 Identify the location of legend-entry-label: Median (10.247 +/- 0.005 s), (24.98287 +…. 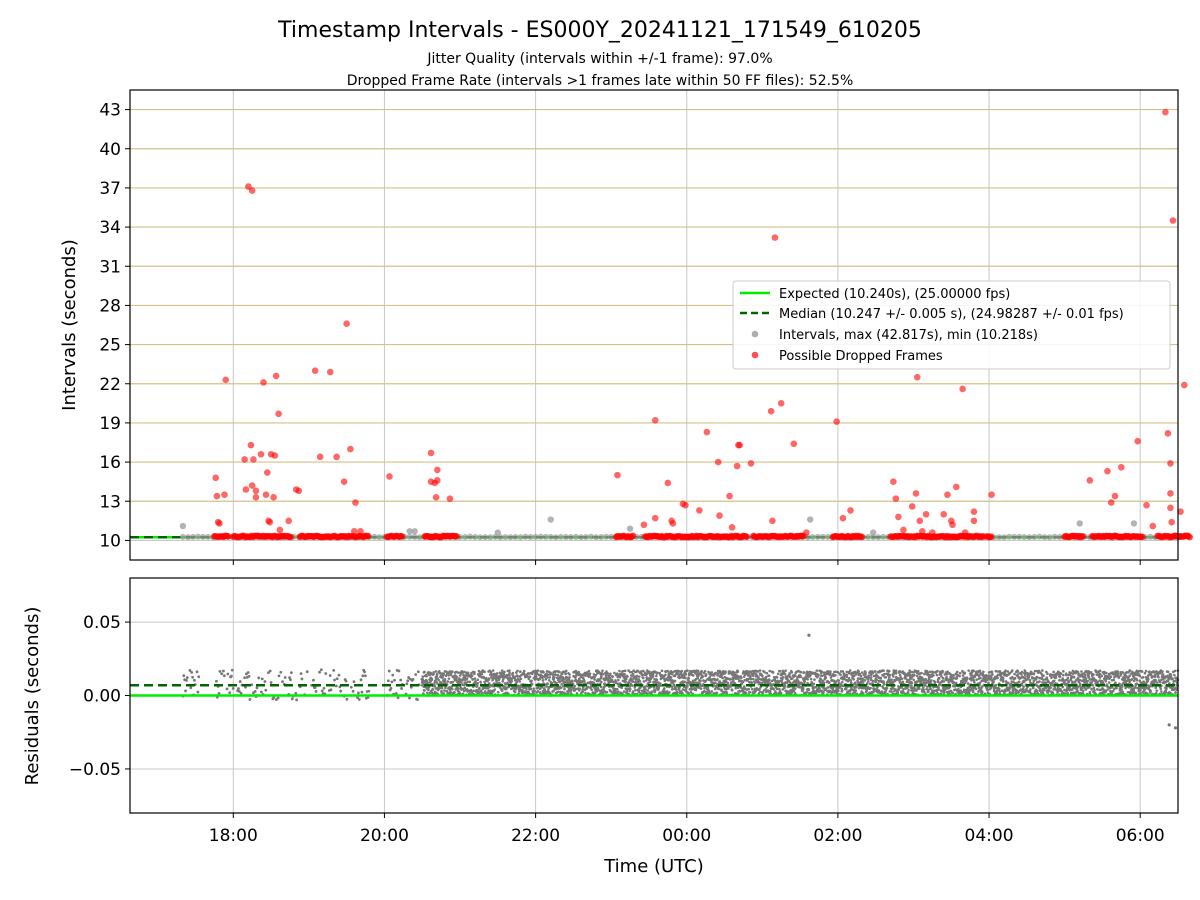
(951, 314).